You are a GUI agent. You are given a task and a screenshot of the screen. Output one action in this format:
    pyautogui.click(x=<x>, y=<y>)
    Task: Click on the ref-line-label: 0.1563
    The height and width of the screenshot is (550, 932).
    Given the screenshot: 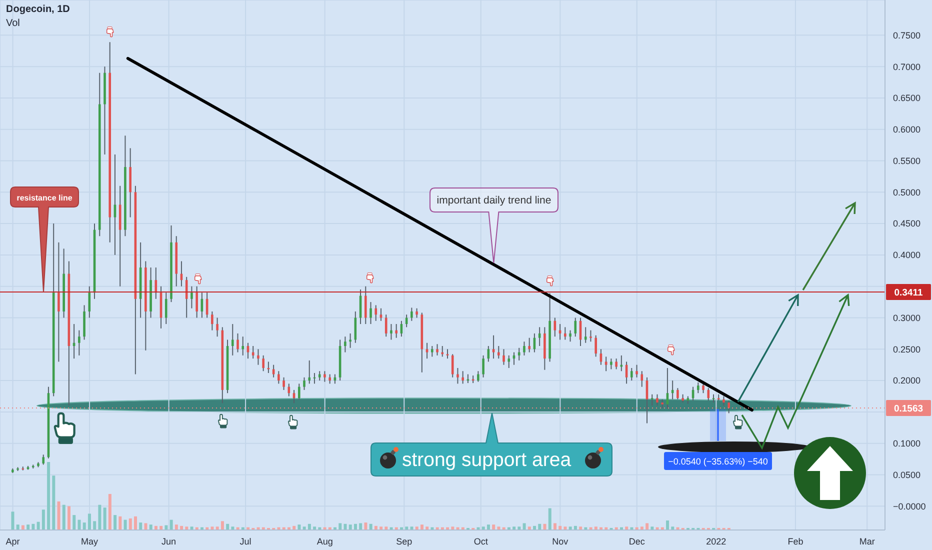 What is the action you would take?
    pyautogui.click(x=909, y=408)
    